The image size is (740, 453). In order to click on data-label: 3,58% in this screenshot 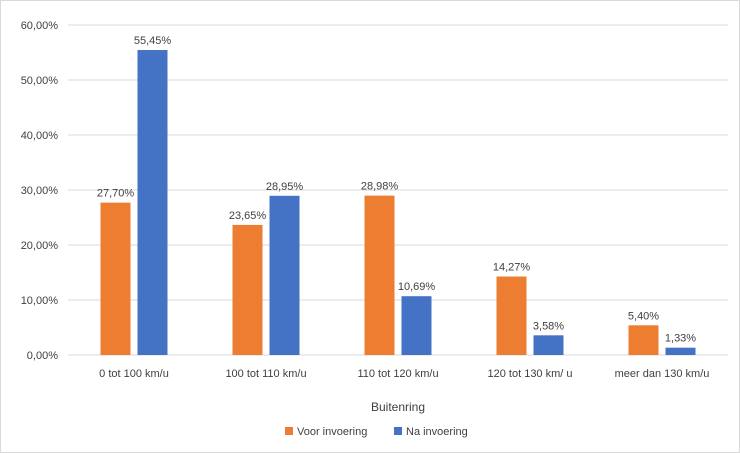, I will do `click(548, 326)`.